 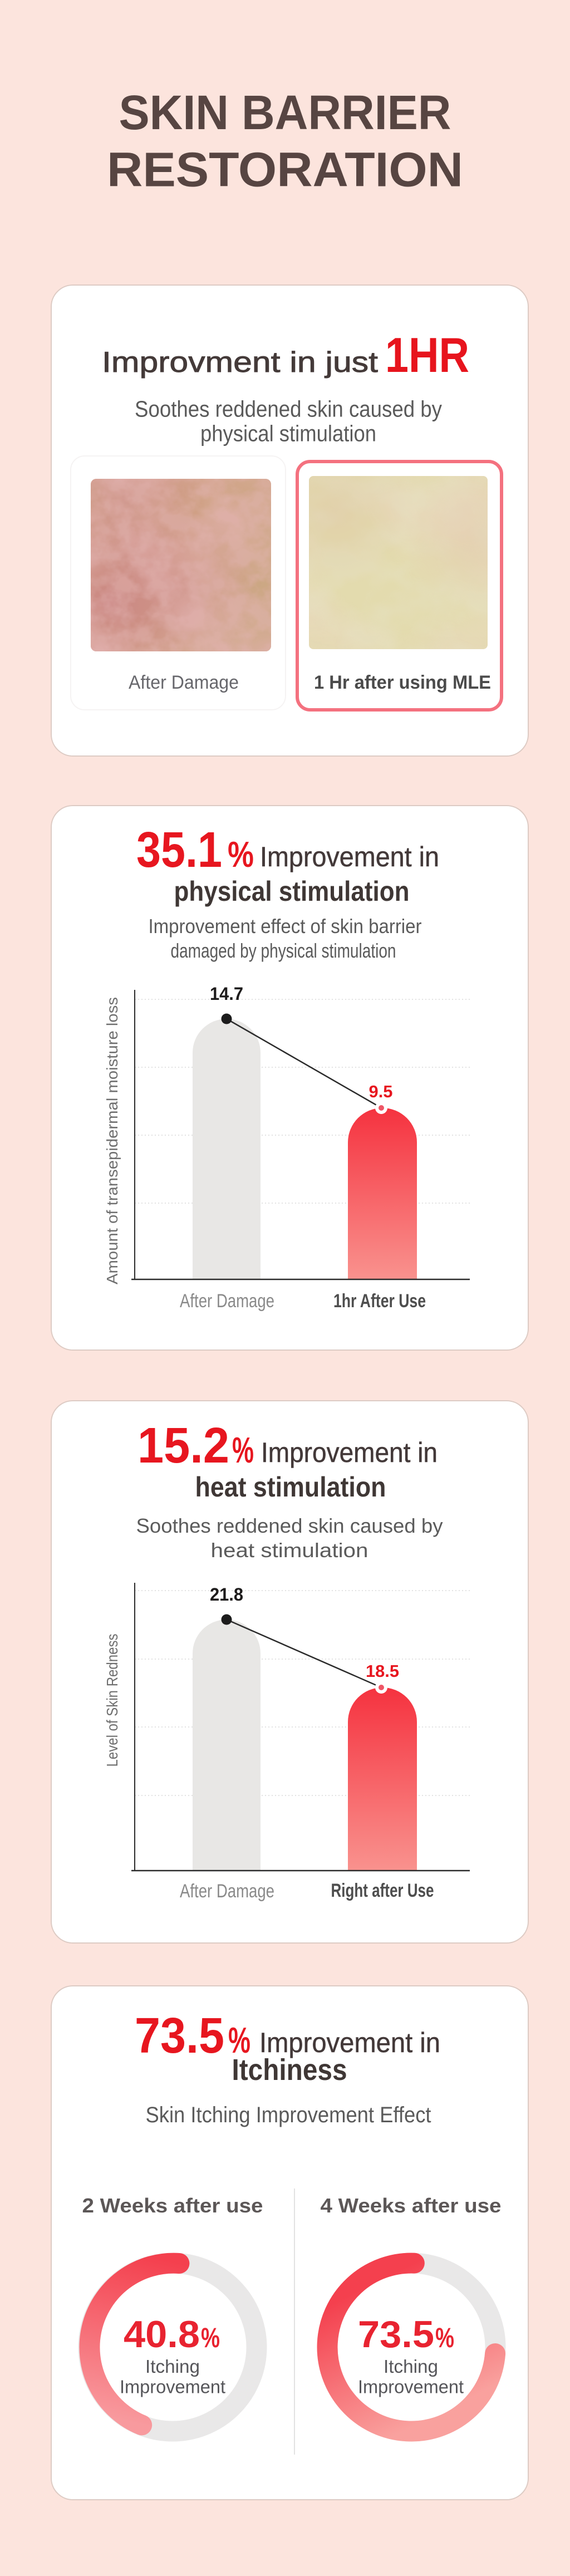 I want to click on svg-text: 15.2, so click(x=183, y=1446).